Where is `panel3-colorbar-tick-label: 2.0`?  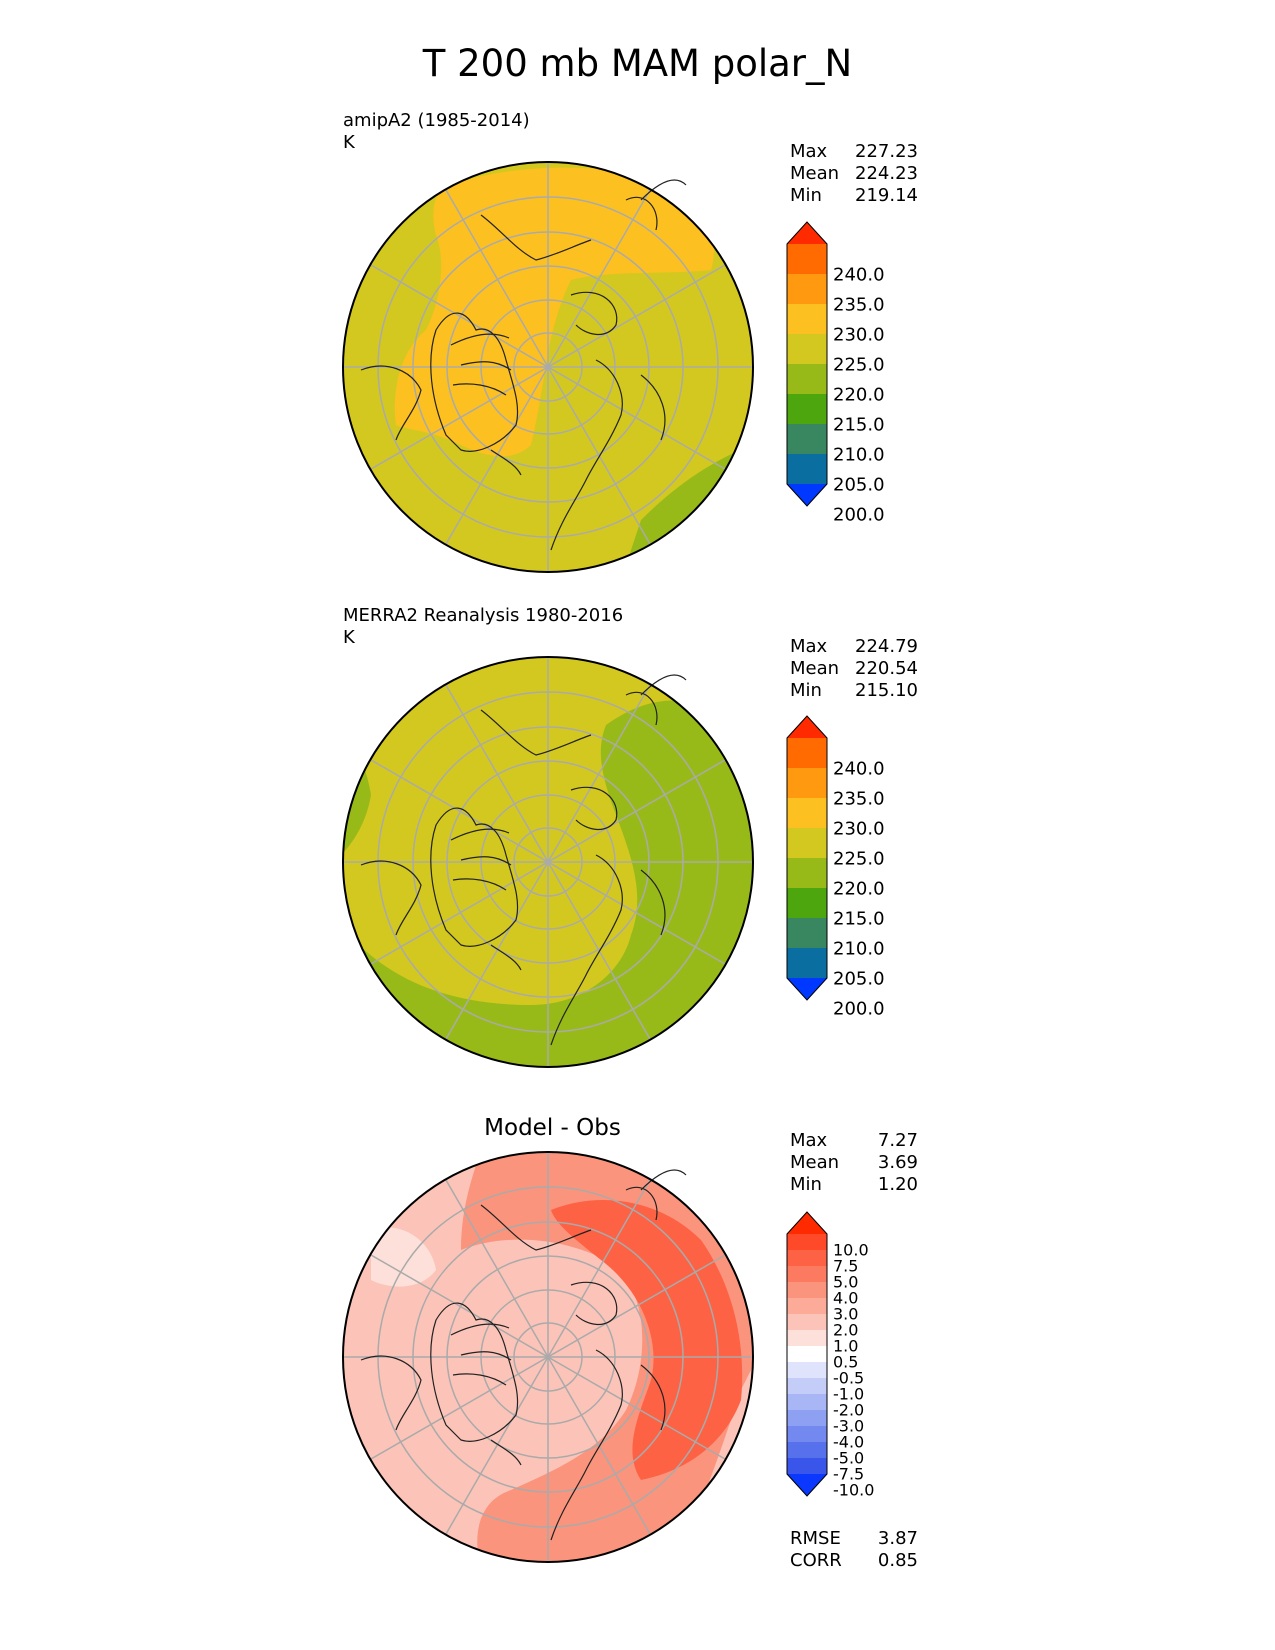 panel3-colorbar-tick-label: 2.0 is located at coordinates (845, 1330).